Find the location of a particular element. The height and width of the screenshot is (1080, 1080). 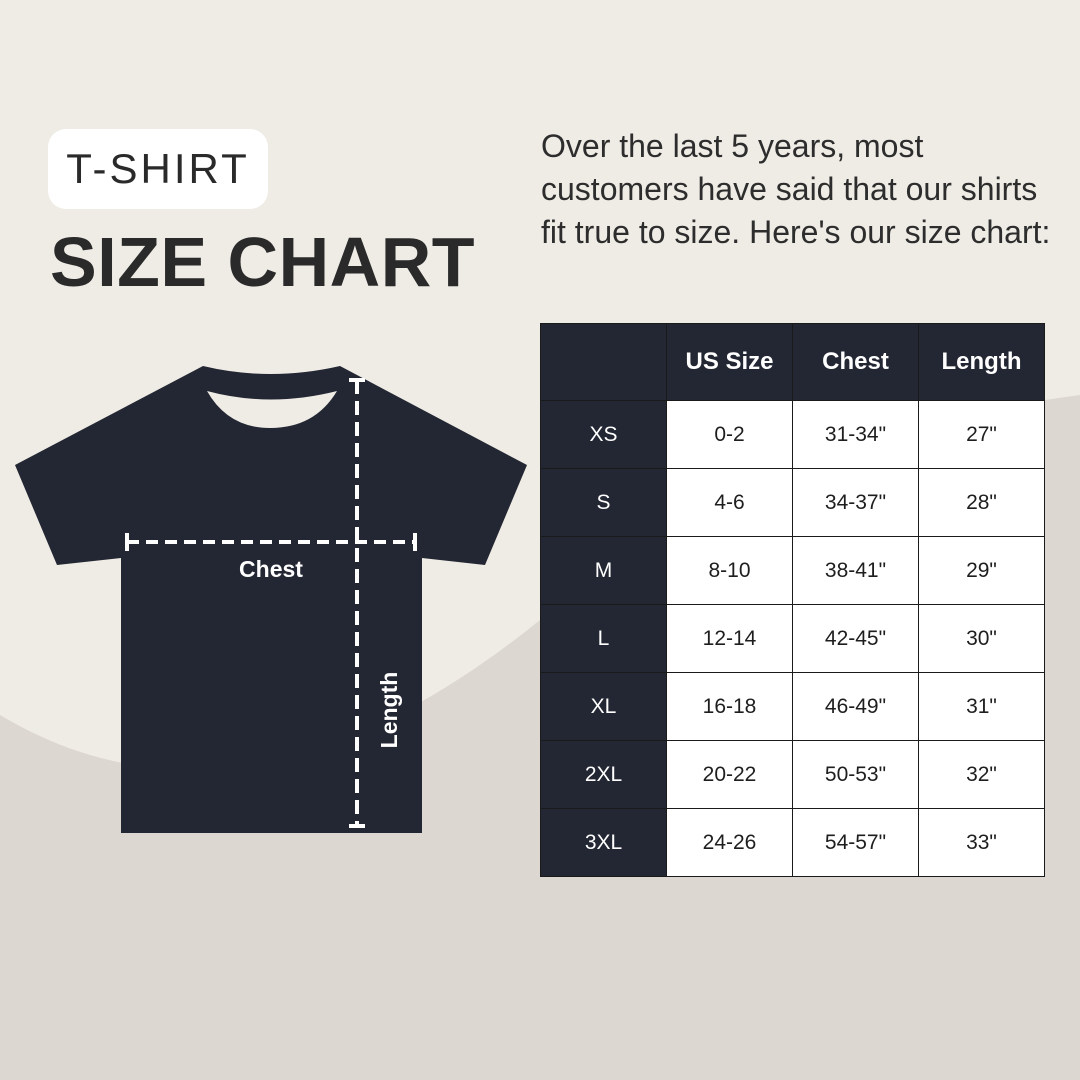

cell-size: 3XL is located at coordinates (603, 842).